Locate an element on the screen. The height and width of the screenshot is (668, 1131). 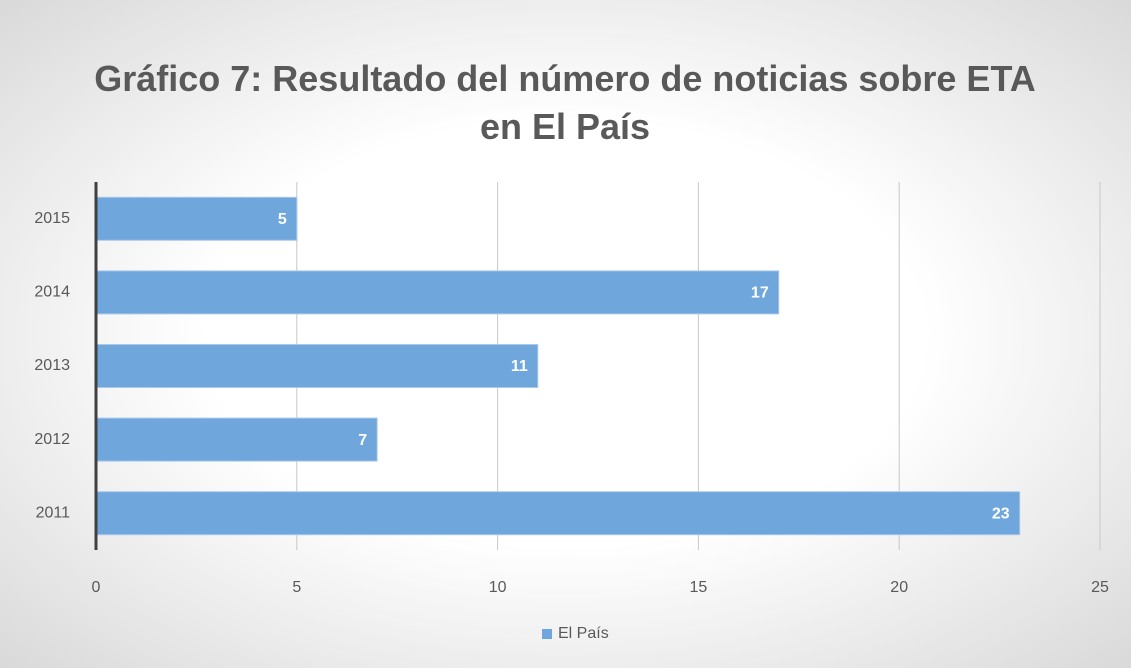
y-tick-label: 2012 is located at coordinates (52, 439).